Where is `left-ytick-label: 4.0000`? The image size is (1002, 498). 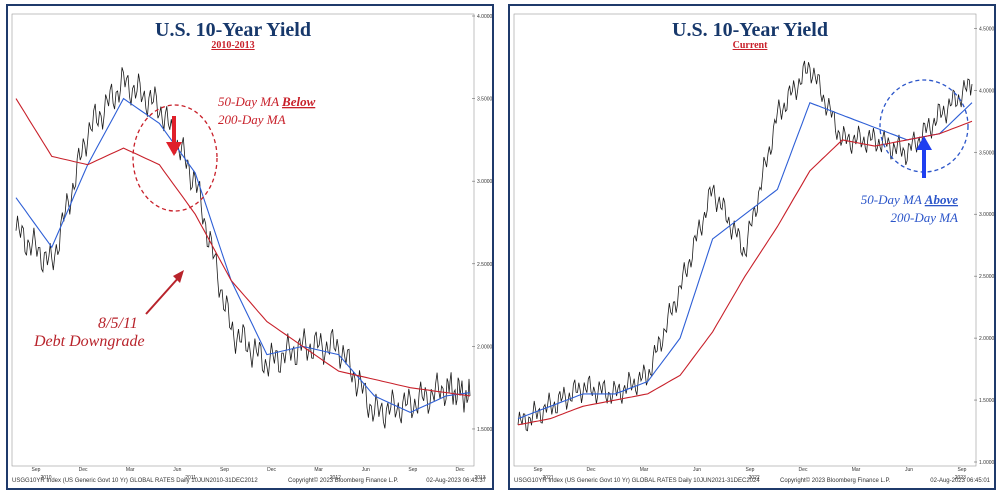
left-ytick-label: 4.0000 is located at coordinates (484, 17).